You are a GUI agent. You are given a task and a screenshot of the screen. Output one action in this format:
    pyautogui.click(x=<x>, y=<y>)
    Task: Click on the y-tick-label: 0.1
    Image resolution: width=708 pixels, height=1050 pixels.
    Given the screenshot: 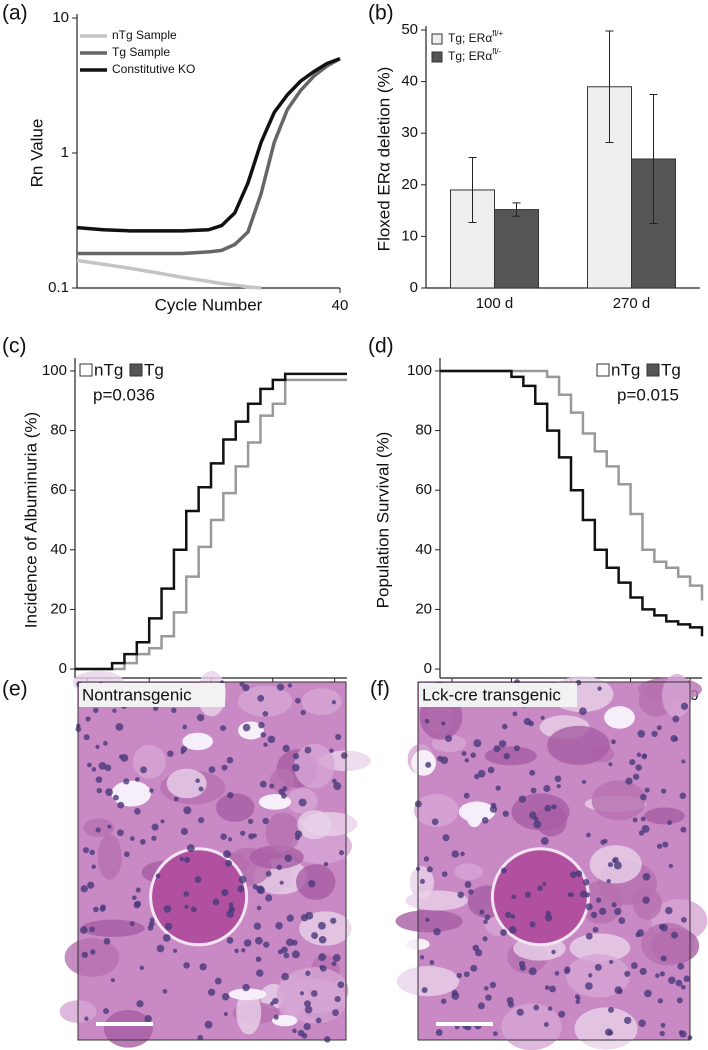 What is the action you would take?
    pyautogui.click(x=58, y=287)
    